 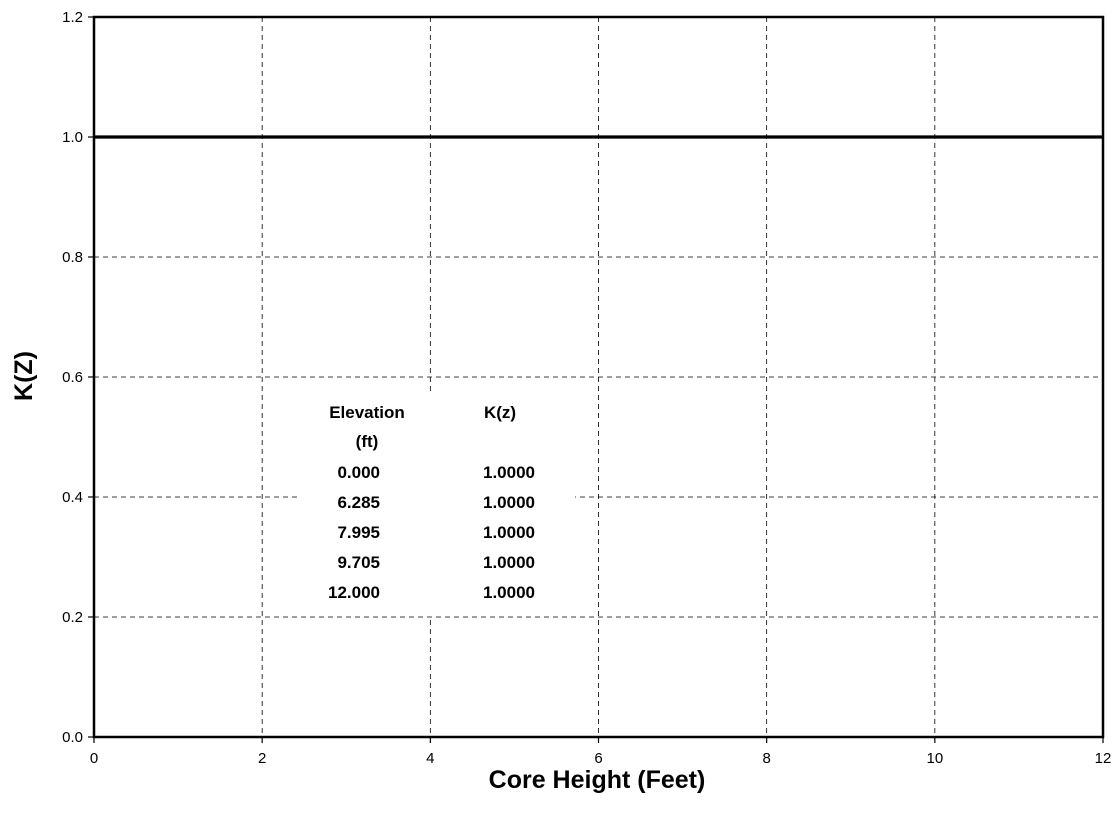 I want to click on y-axis-title: K(Z), so click(x=24, y=376).